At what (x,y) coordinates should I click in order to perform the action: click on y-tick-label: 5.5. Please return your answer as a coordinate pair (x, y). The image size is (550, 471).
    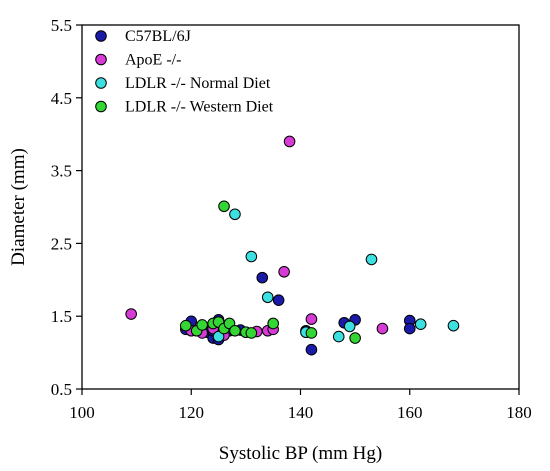
    Looking at the image, I should click on (61, 25).